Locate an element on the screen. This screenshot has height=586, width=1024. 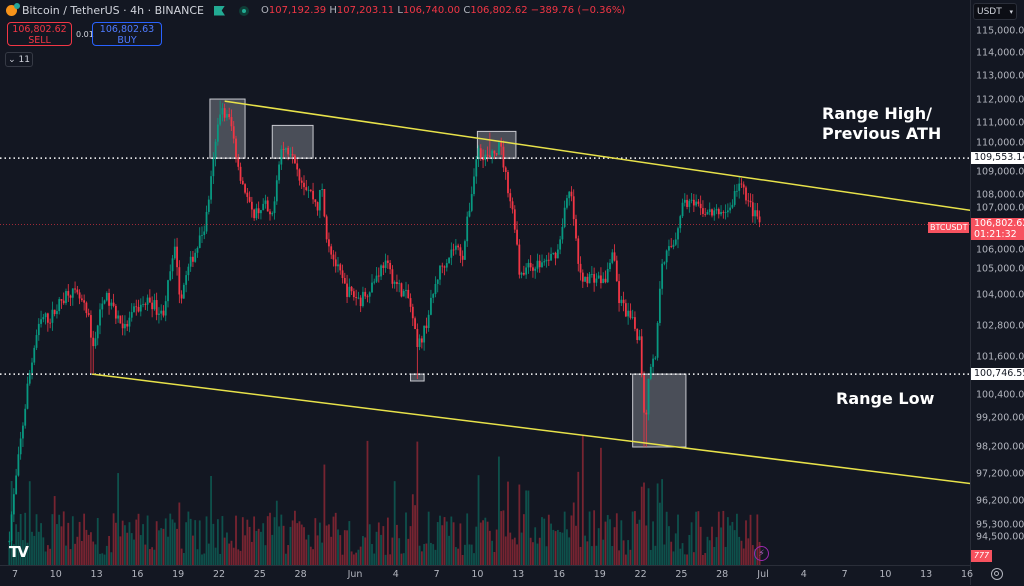
time-tick-label: 25 is located at coordinates (259, 574).